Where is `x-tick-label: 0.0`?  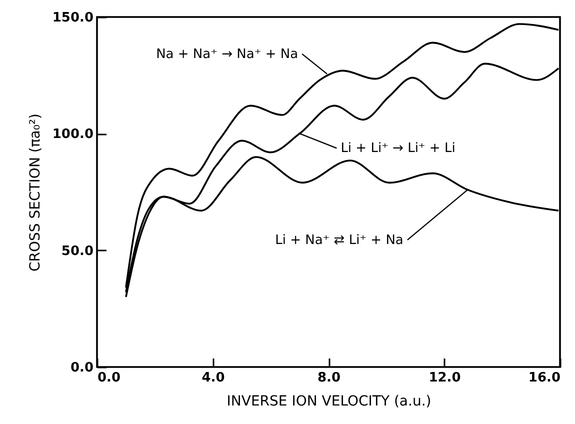
x-tick-label: 0.0 is located at coordinates (109, 378).